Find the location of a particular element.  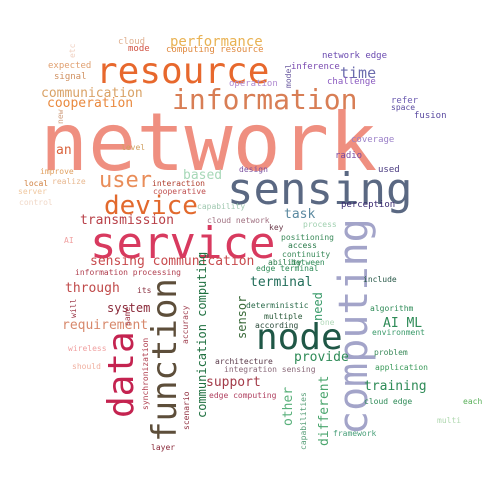

word-framework: framework is located at coordinates (355, 433).